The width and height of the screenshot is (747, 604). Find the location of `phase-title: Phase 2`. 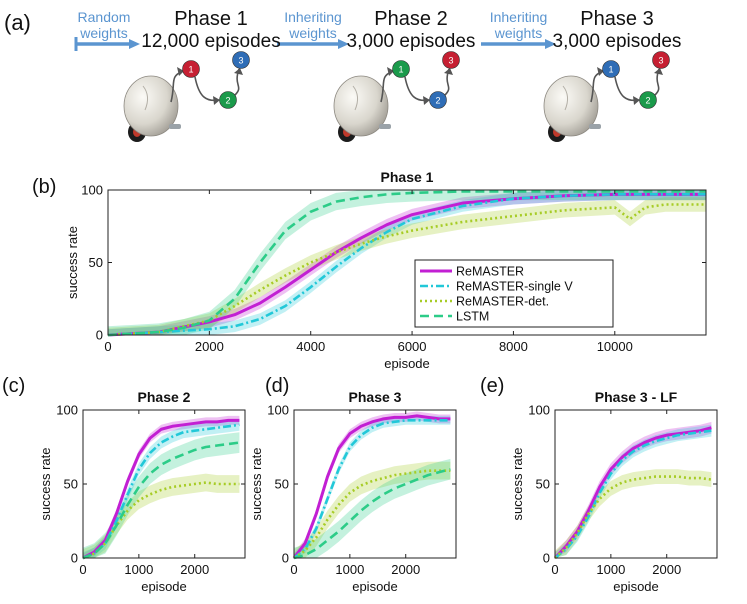

phase-title: Phase 2 is located at coordinates (410, 19).